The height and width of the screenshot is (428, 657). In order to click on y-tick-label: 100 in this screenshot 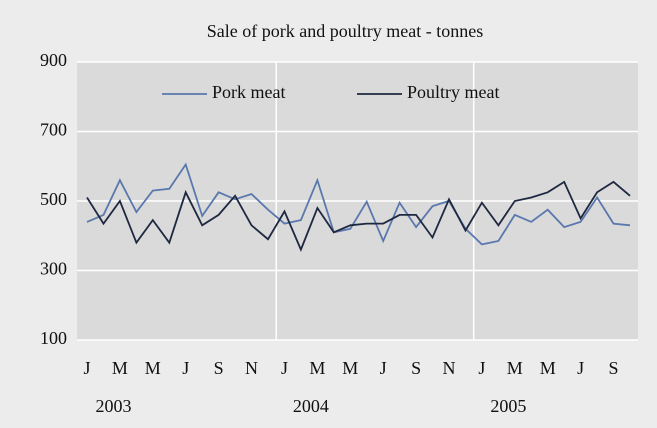, I will do `click(53, 338)`.